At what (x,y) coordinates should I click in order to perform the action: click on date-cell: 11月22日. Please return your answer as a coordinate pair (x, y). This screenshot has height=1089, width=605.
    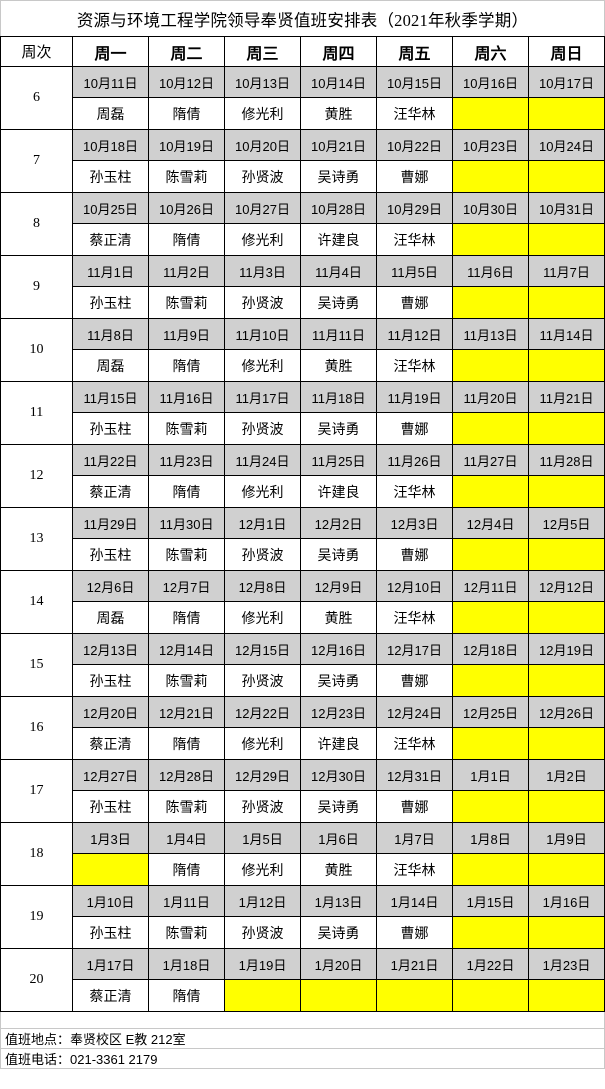
    Looking at the image, I should click on (110, 460).